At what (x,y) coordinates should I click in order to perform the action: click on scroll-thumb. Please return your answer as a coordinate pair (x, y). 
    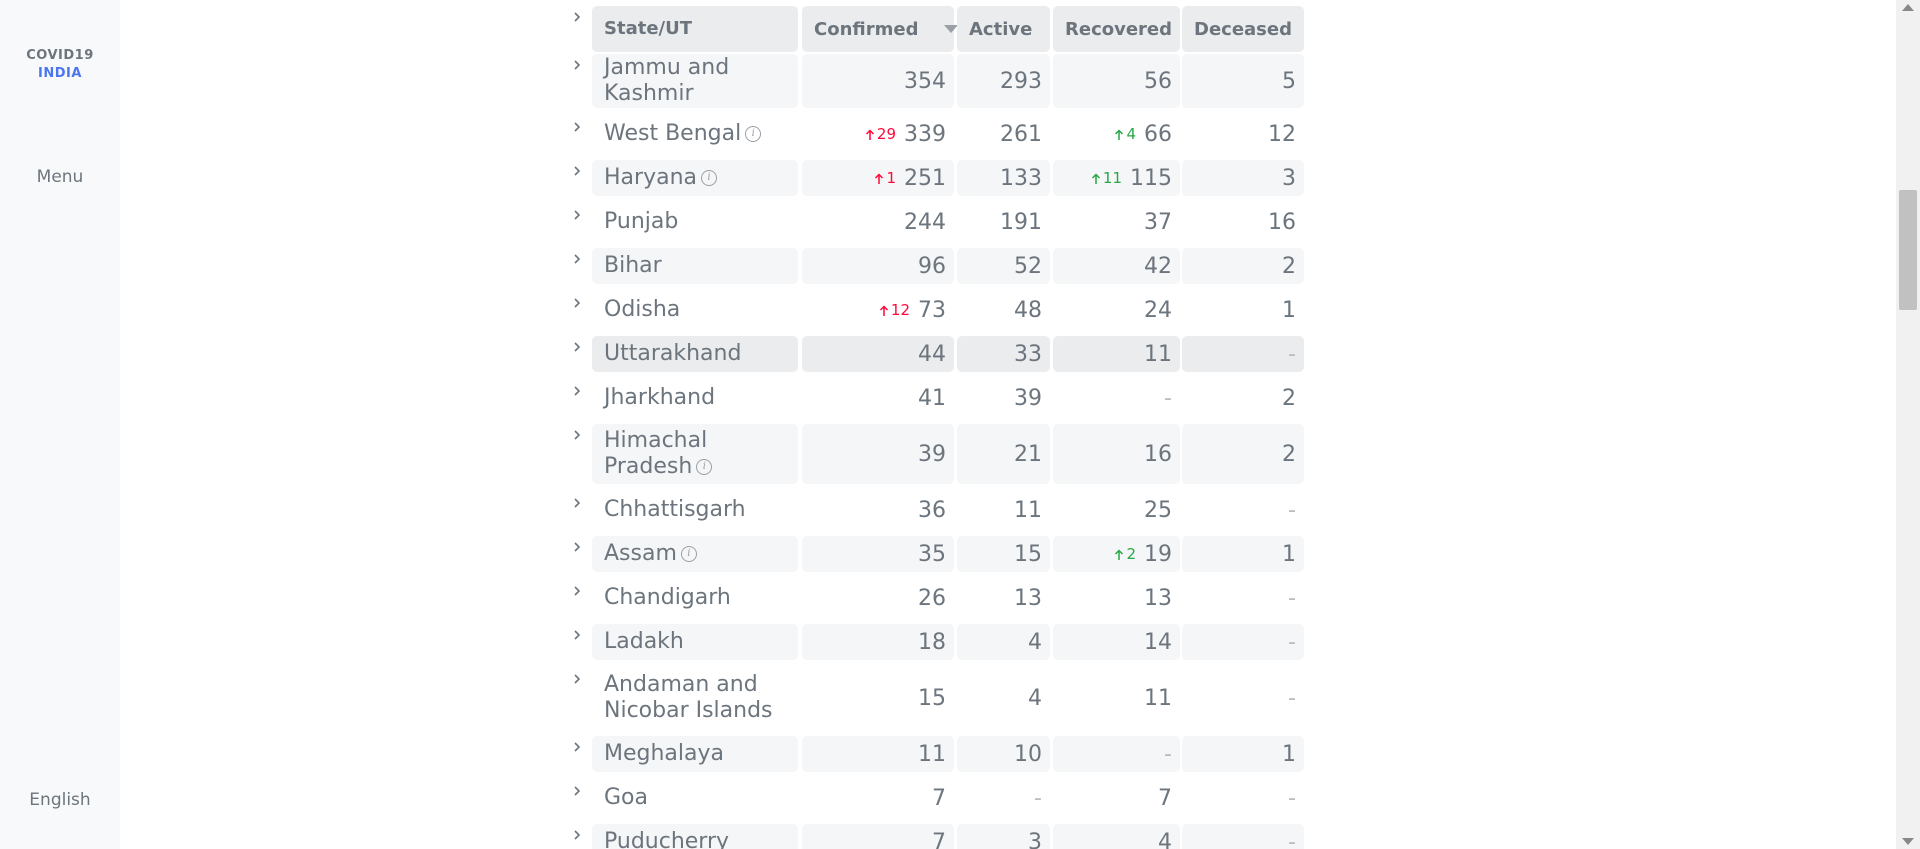
    Looking at the image, I should click on (1908, 250).